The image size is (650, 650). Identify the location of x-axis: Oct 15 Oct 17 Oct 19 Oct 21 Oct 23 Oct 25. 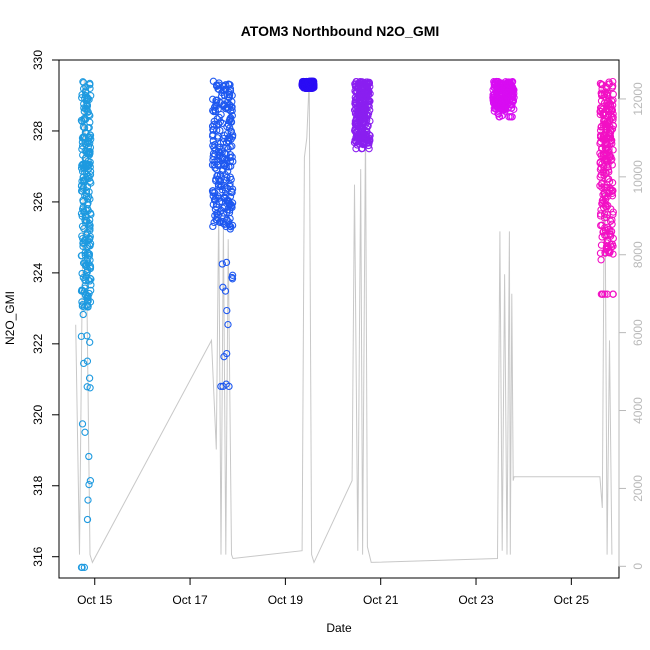
(333, 592).